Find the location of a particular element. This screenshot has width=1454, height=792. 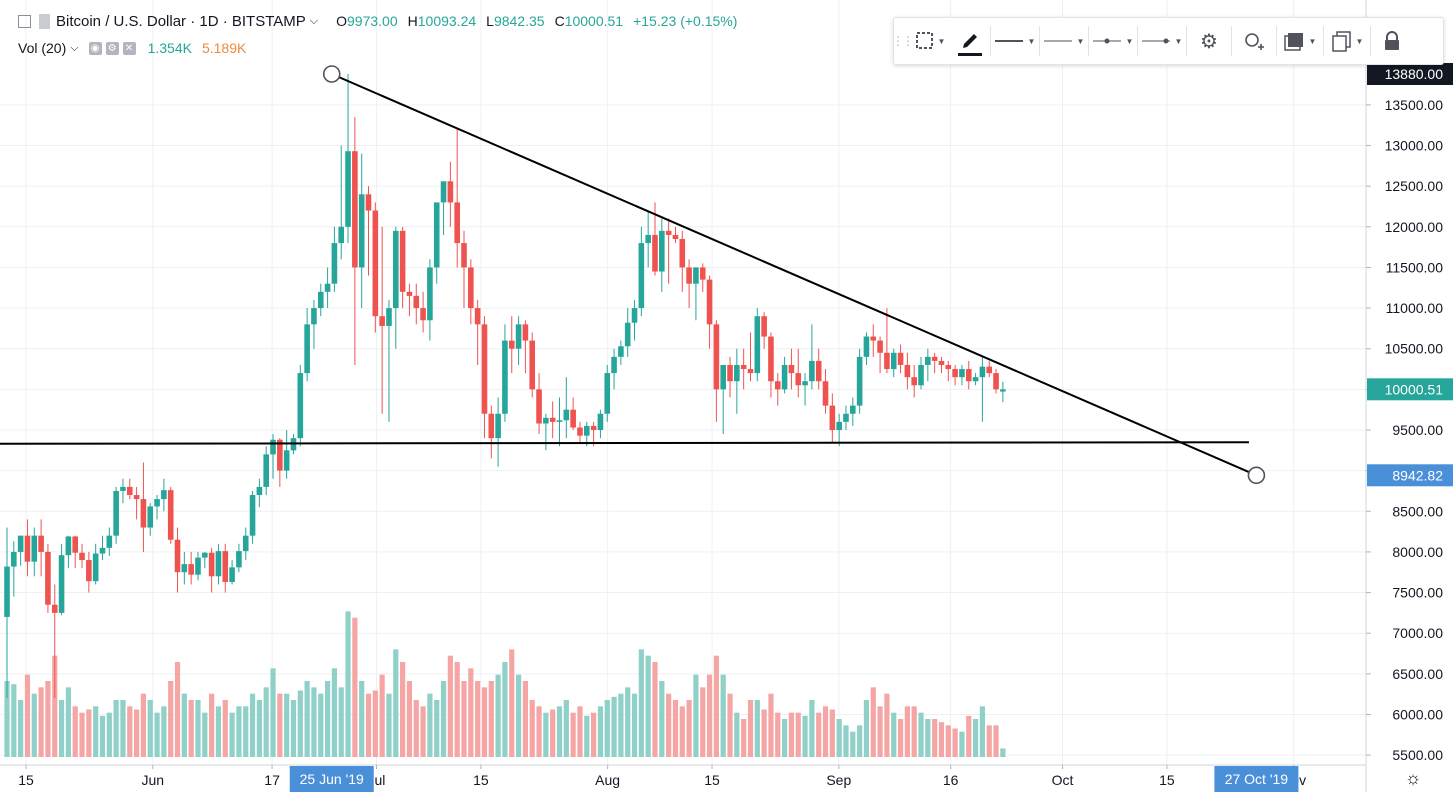

copy-icon: ▼ is located at coordinates (1347, 41).